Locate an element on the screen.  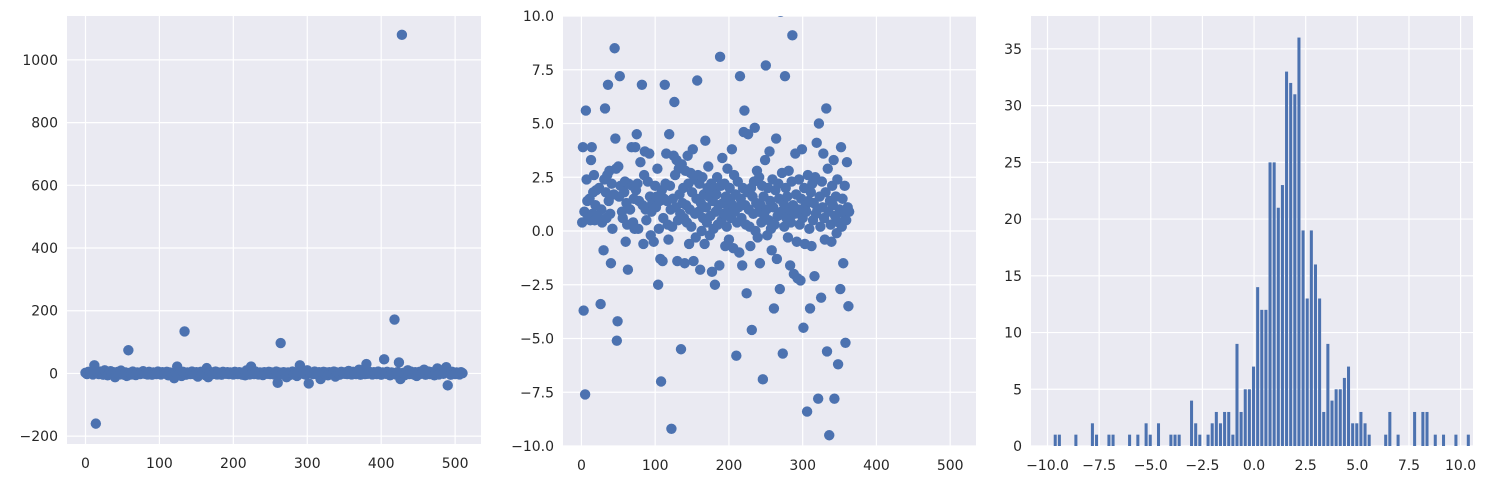
x-tick-label: 200 is located at coordinates (233, 464).